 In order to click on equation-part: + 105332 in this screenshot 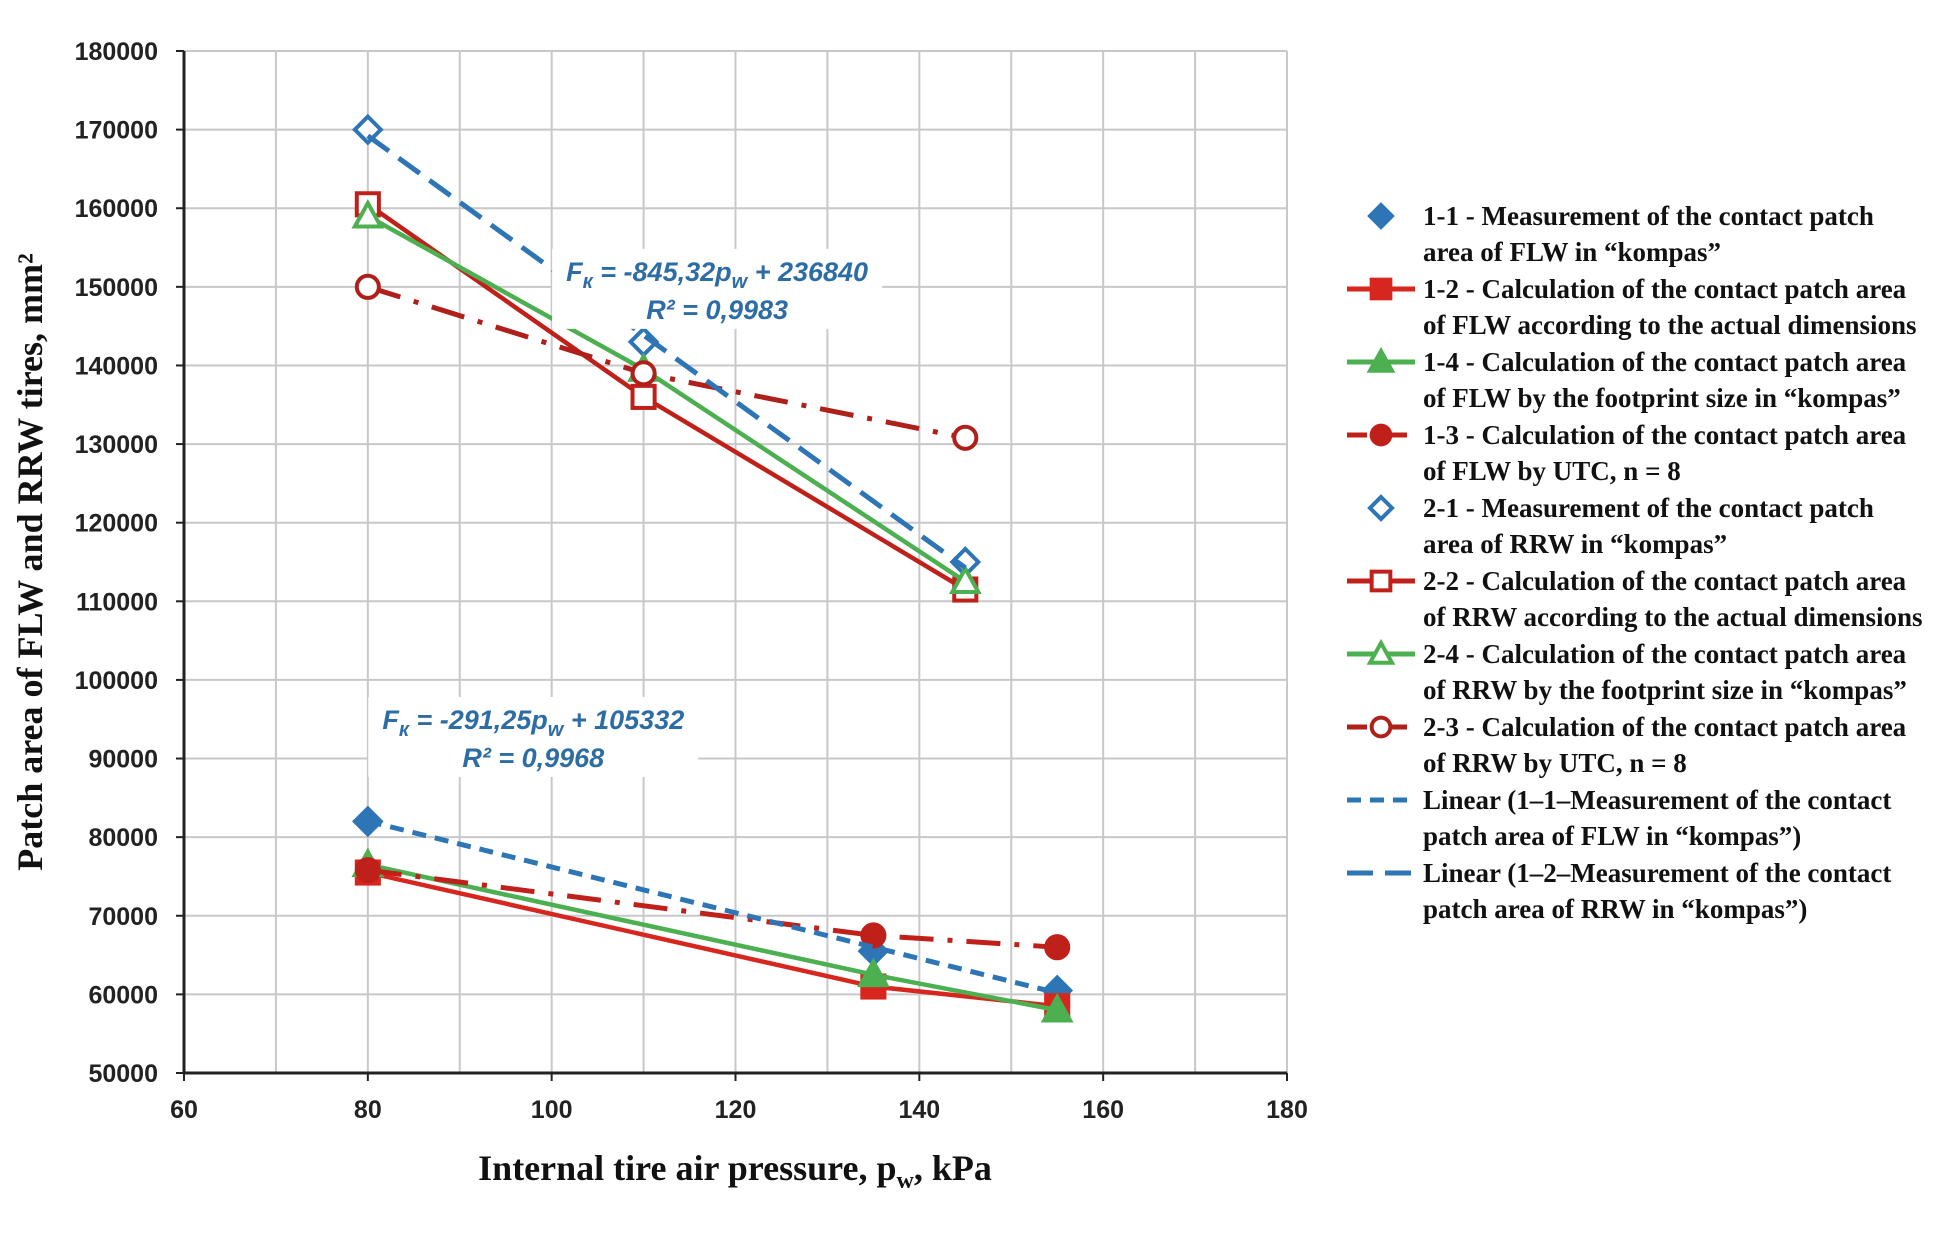, I will do `click(623, 720)`.